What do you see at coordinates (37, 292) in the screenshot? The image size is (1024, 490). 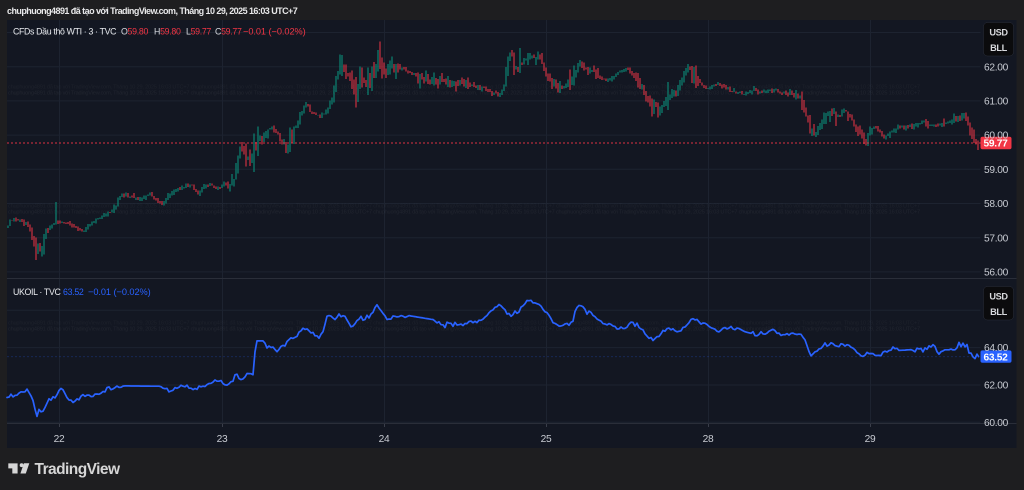 I see `svg-text: UKOIL · TVC` at bounding box center [37, 292].